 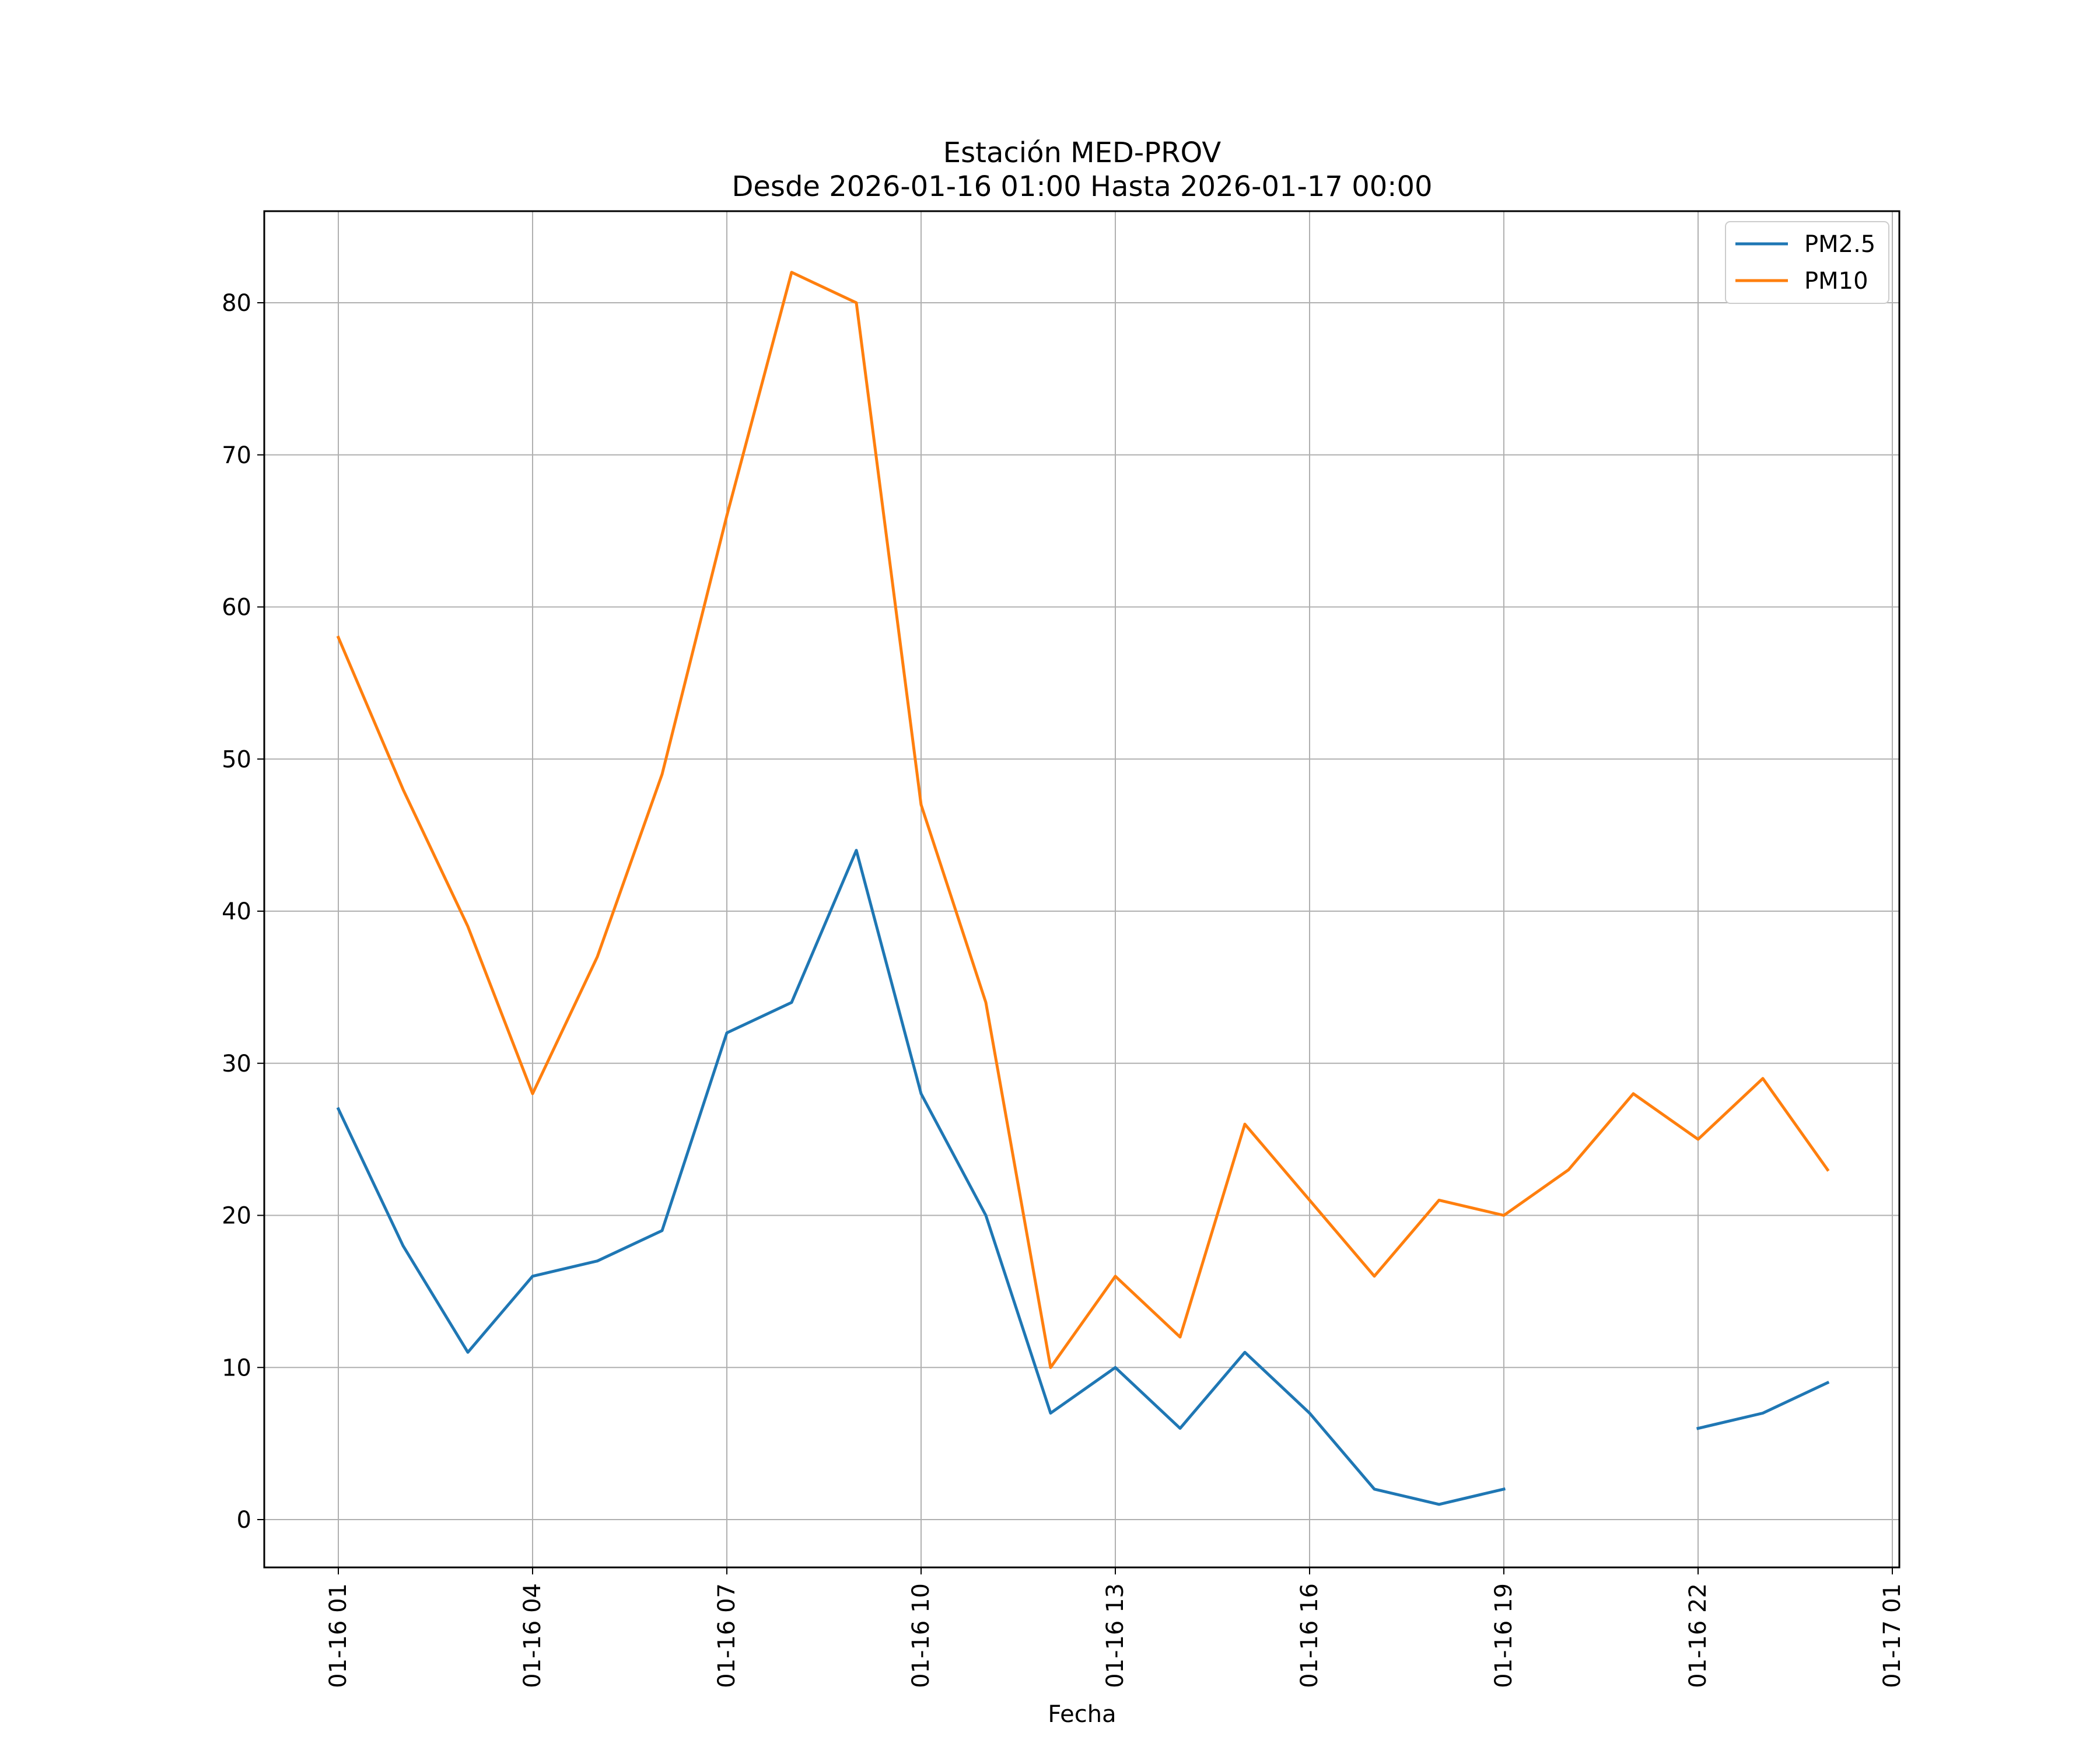 What do you see at coordinates (921, 1636) in the screenshot?
I see `x-tick-label: 01-16 10` at bounding box center [921, 1636].